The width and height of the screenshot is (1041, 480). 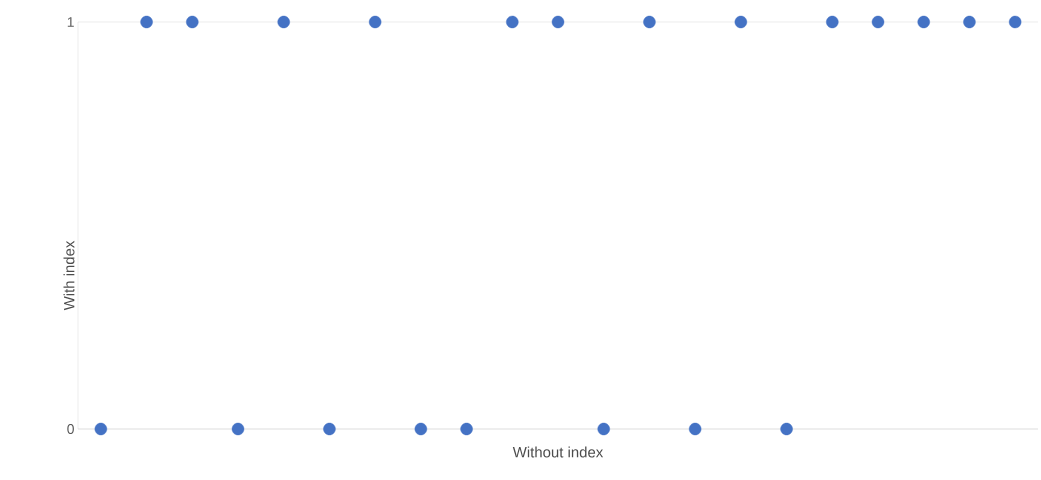 I want to click on y-tick-label: 1, so click(x=70, y=22).